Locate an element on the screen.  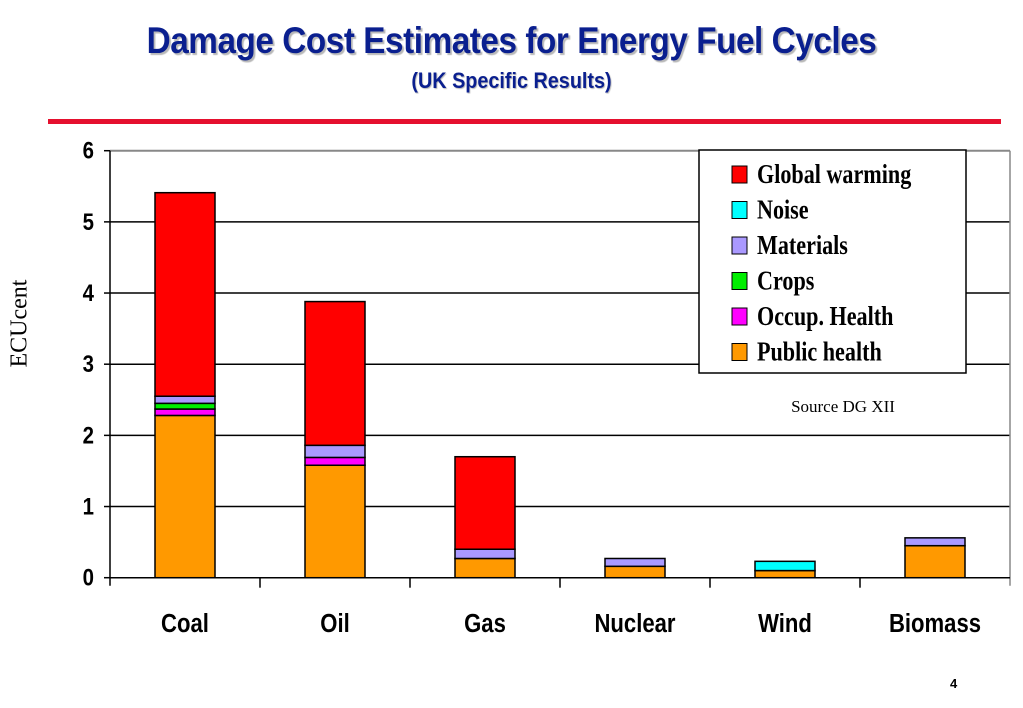
y-tick-label: 1 is located at coordinates (88, 506).